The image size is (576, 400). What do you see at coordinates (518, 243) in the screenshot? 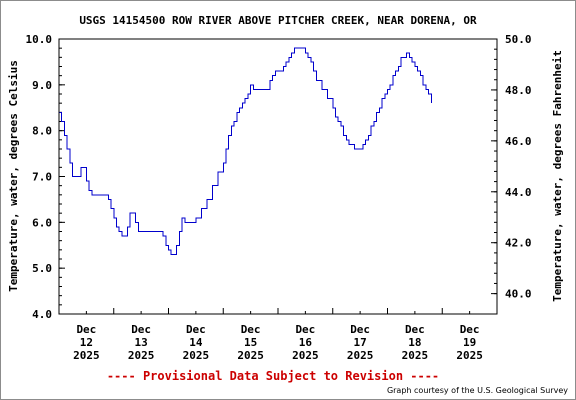
I see `y-right-tick-label: 42.0` at bounding box center [518, 243].